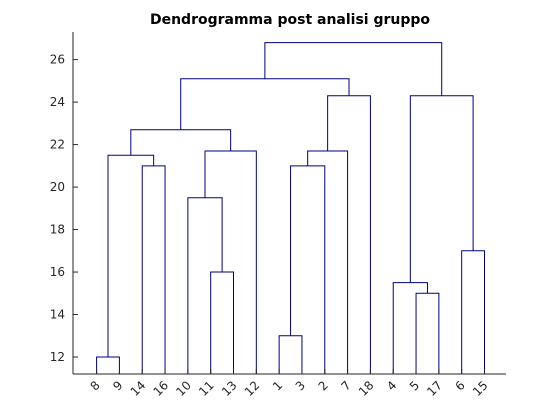 This screenshot has height=420, width=560. I want to click on y-tick-label: 22, so click(57, 145).